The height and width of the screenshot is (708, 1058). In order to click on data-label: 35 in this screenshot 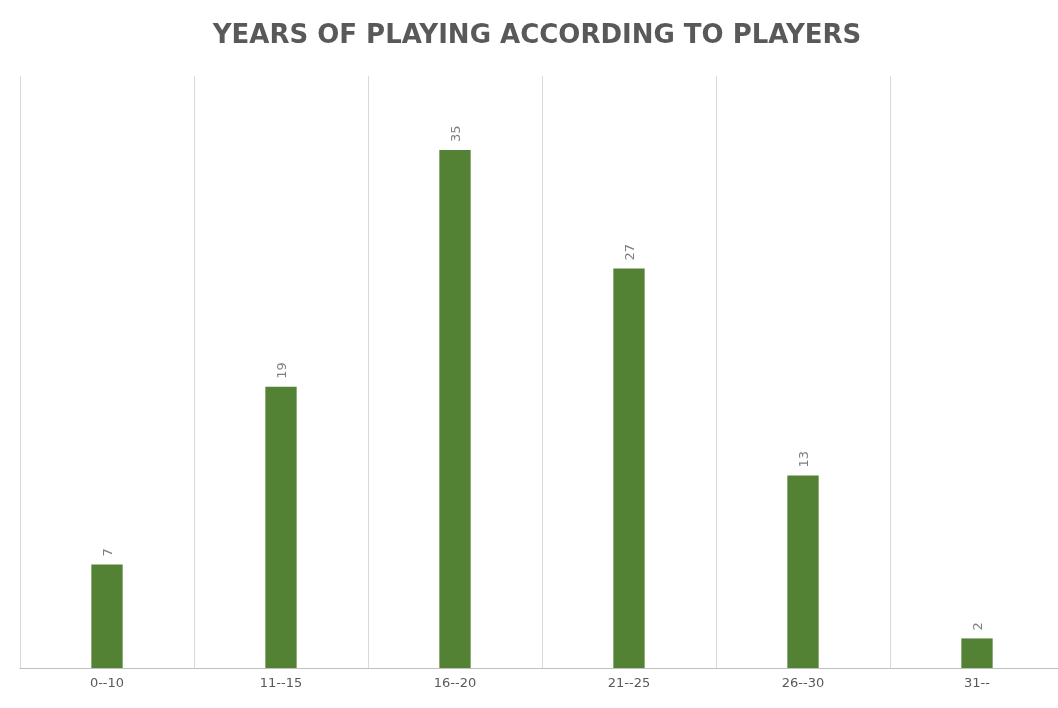, I will do `click(455, 133)`.